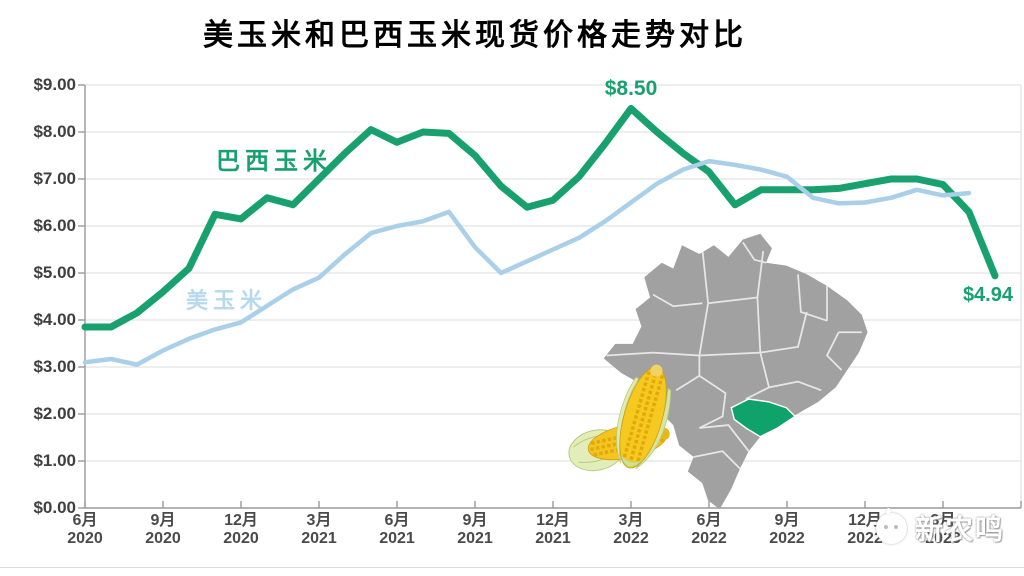 The image size is (1024, 576). I want to click on y-axis-label: $7.00, so click(54, 178).